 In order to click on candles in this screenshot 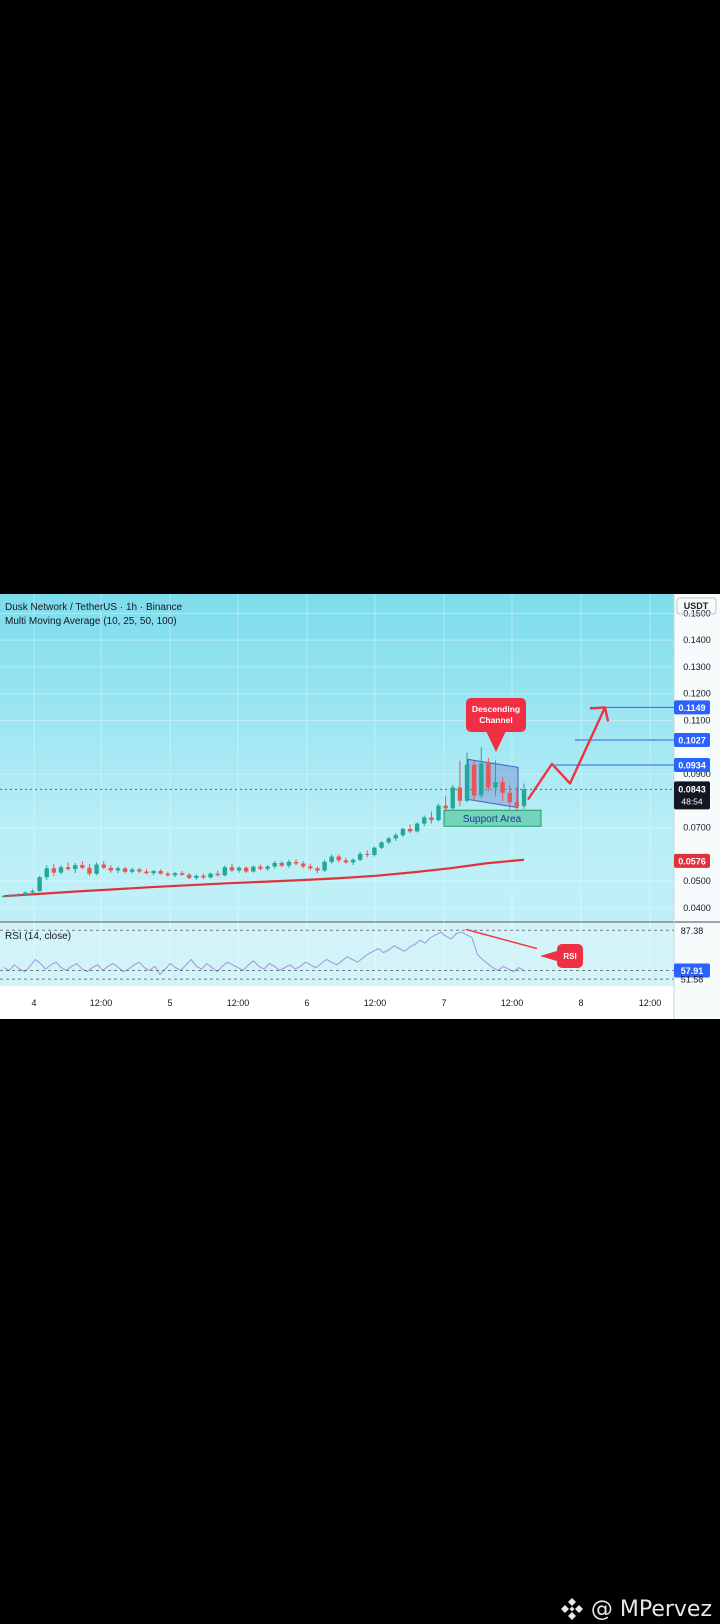, I will do `click(264, 822)`.